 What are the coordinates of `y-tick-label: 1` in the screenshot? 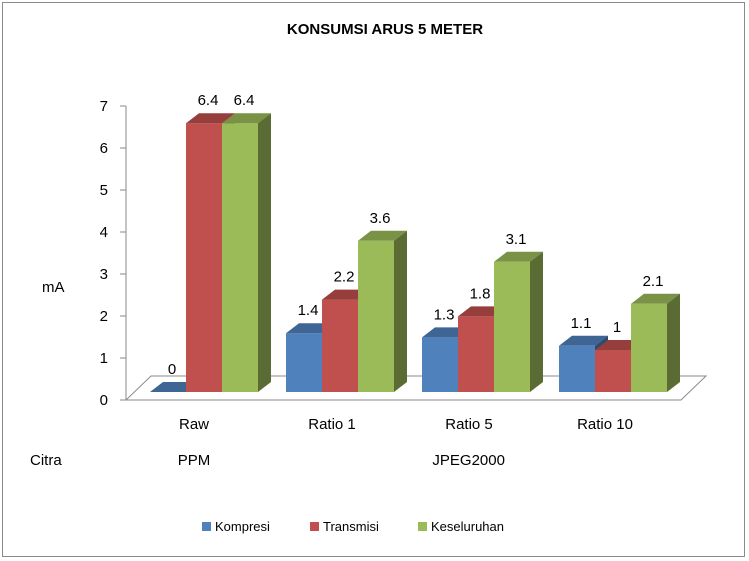 It's located at (104, 358).